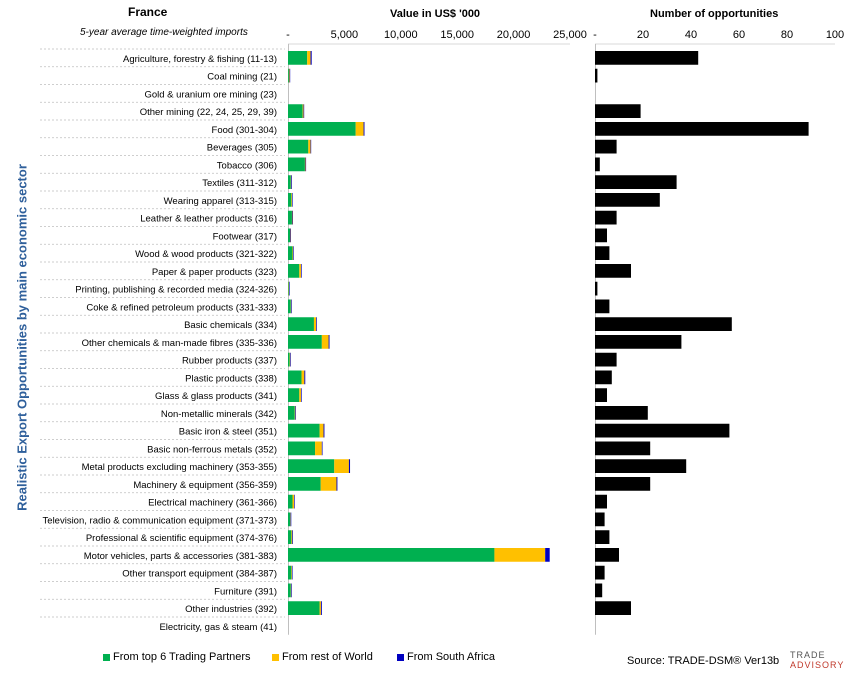  What do you see at coordinates (451, 657) in the screenshot?
I see `legend-label-sa: From South Africa` at bounding box center [451, 657].